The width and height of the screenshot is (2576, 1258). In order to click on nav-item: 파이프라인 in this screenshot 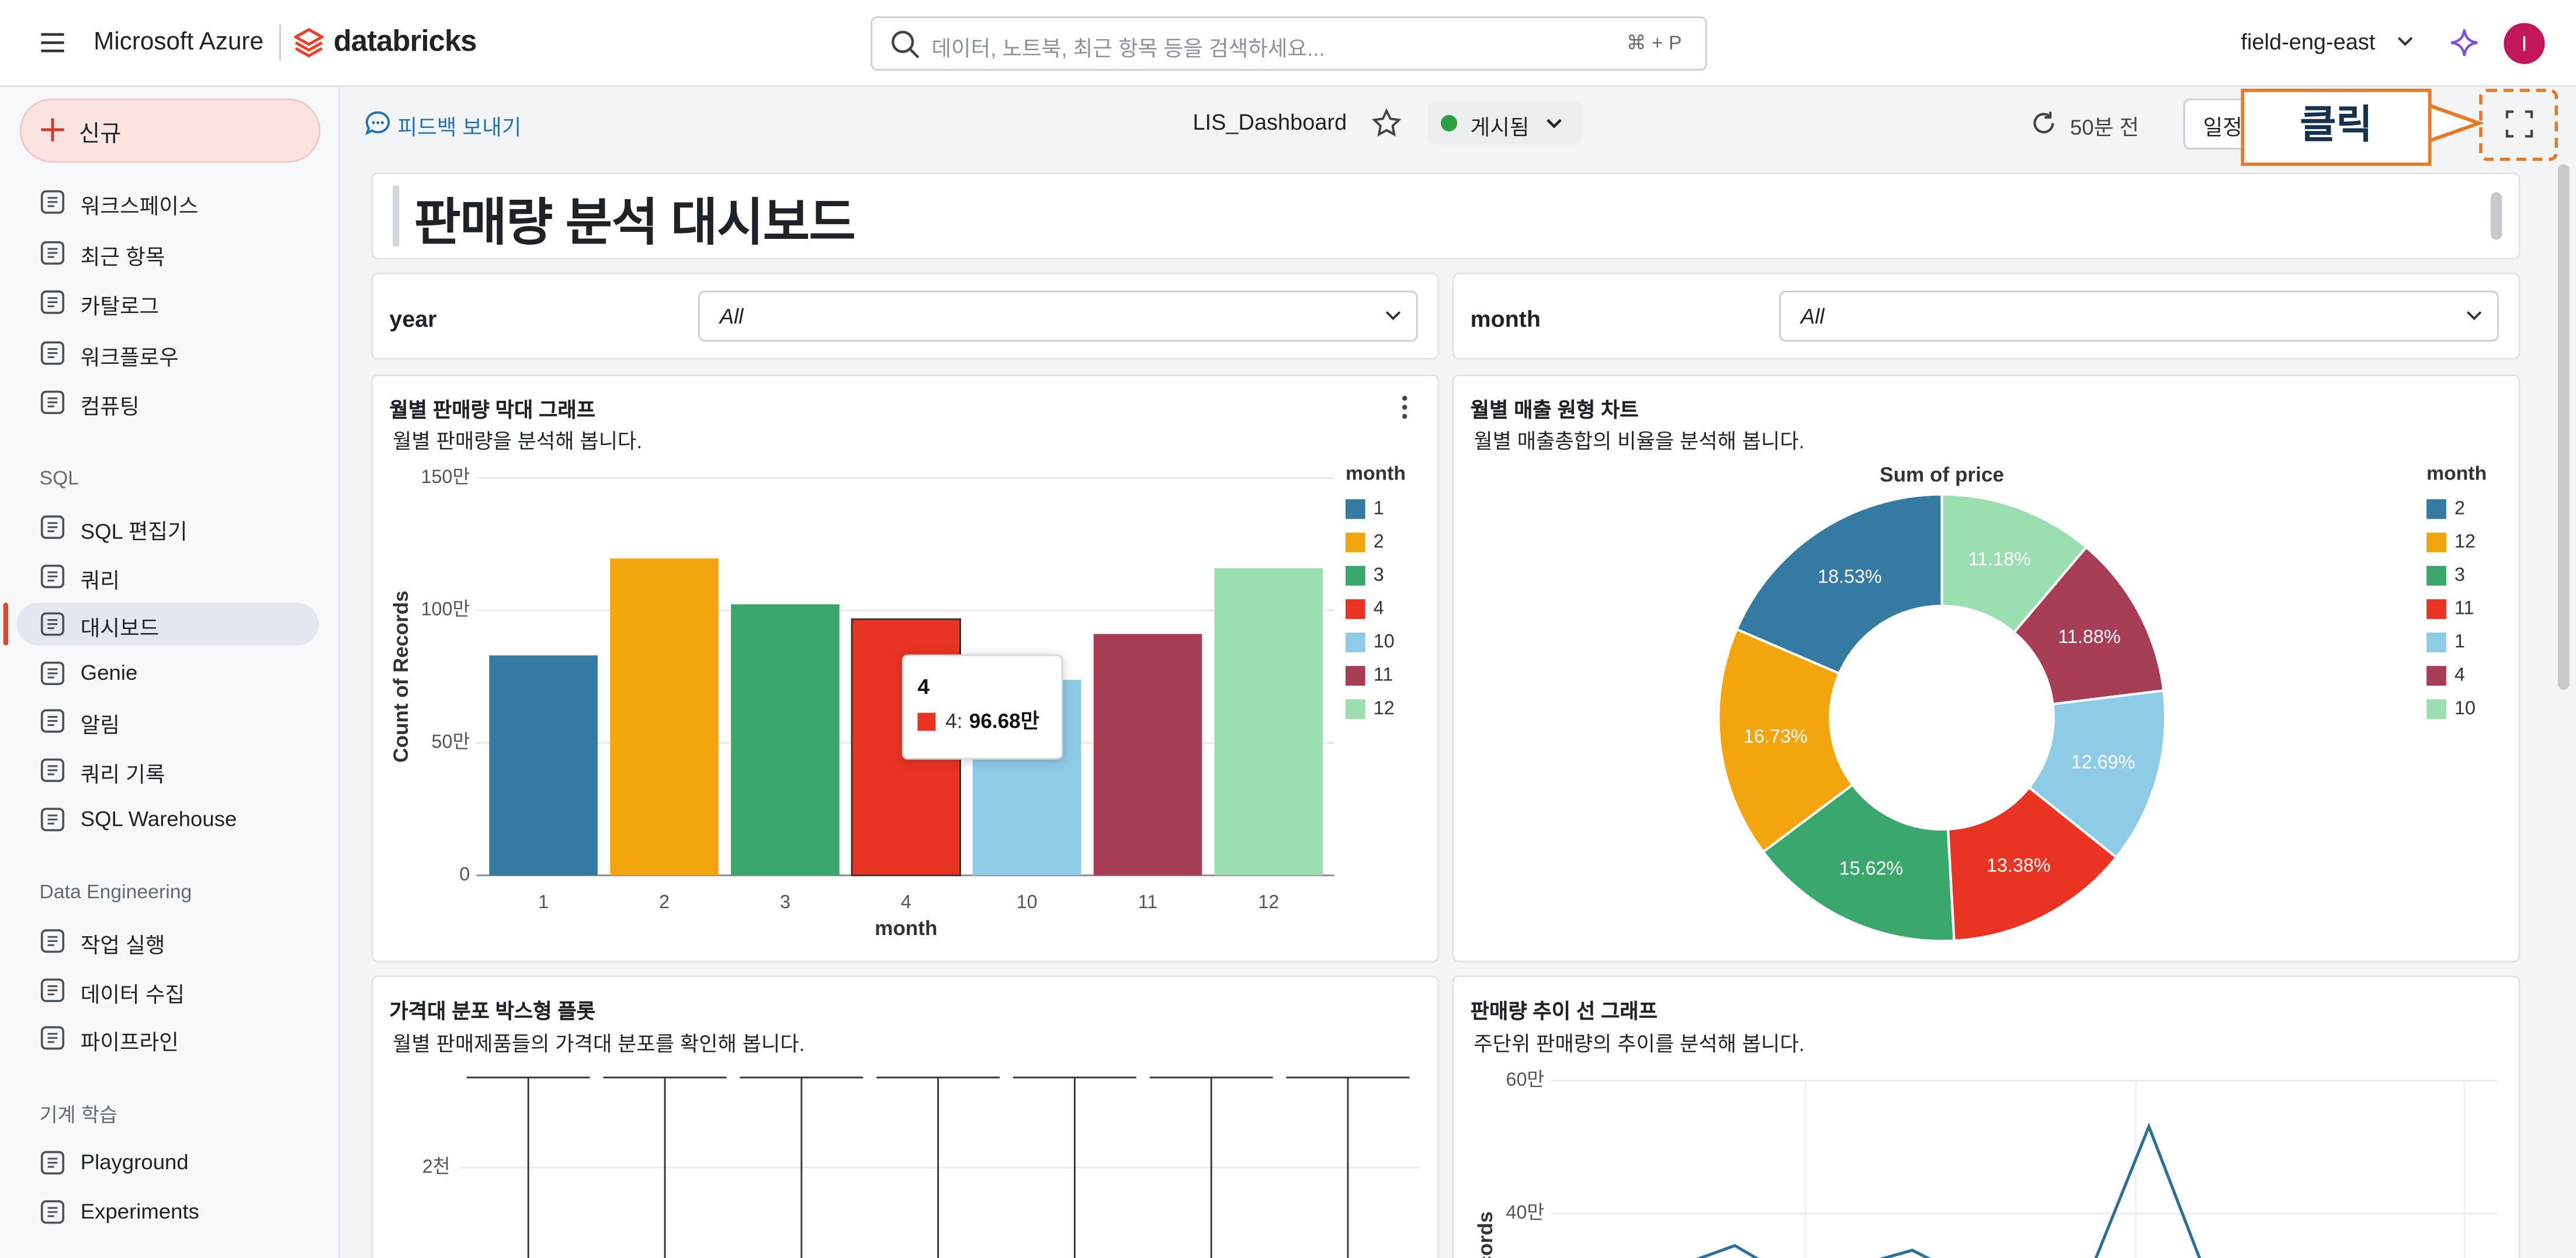, I will do `click(167, 1038)`.